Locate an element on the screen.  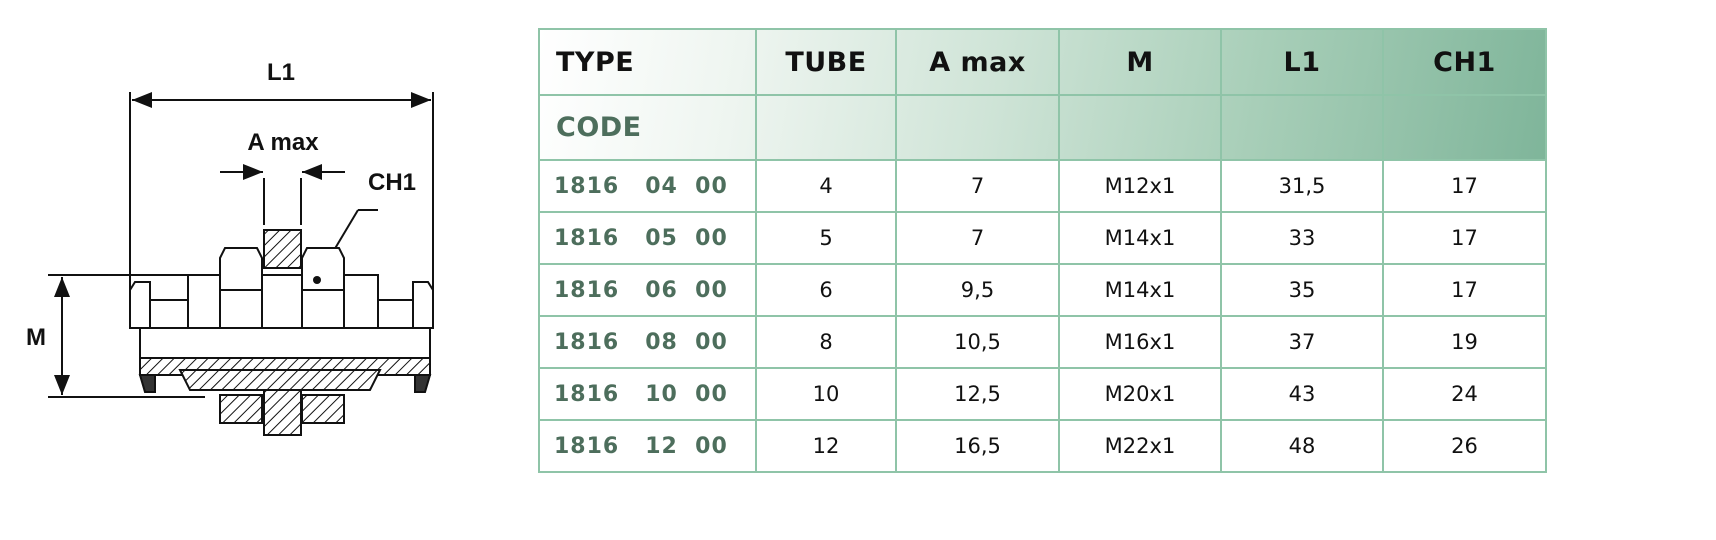
header-amax: A max is located at coordinates (977, 62).